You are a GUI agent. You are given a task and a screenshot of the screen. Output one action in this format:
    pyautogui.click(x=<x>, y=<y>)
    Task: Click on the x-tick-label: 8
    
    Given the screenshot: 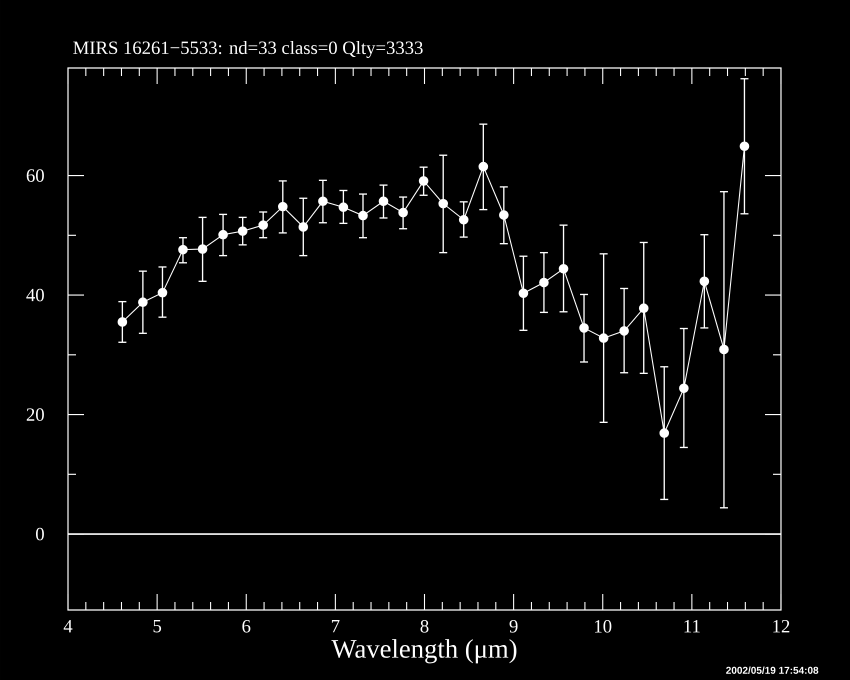 What is the action you would take?
    pyautogui.click(x=424, y=626)
    